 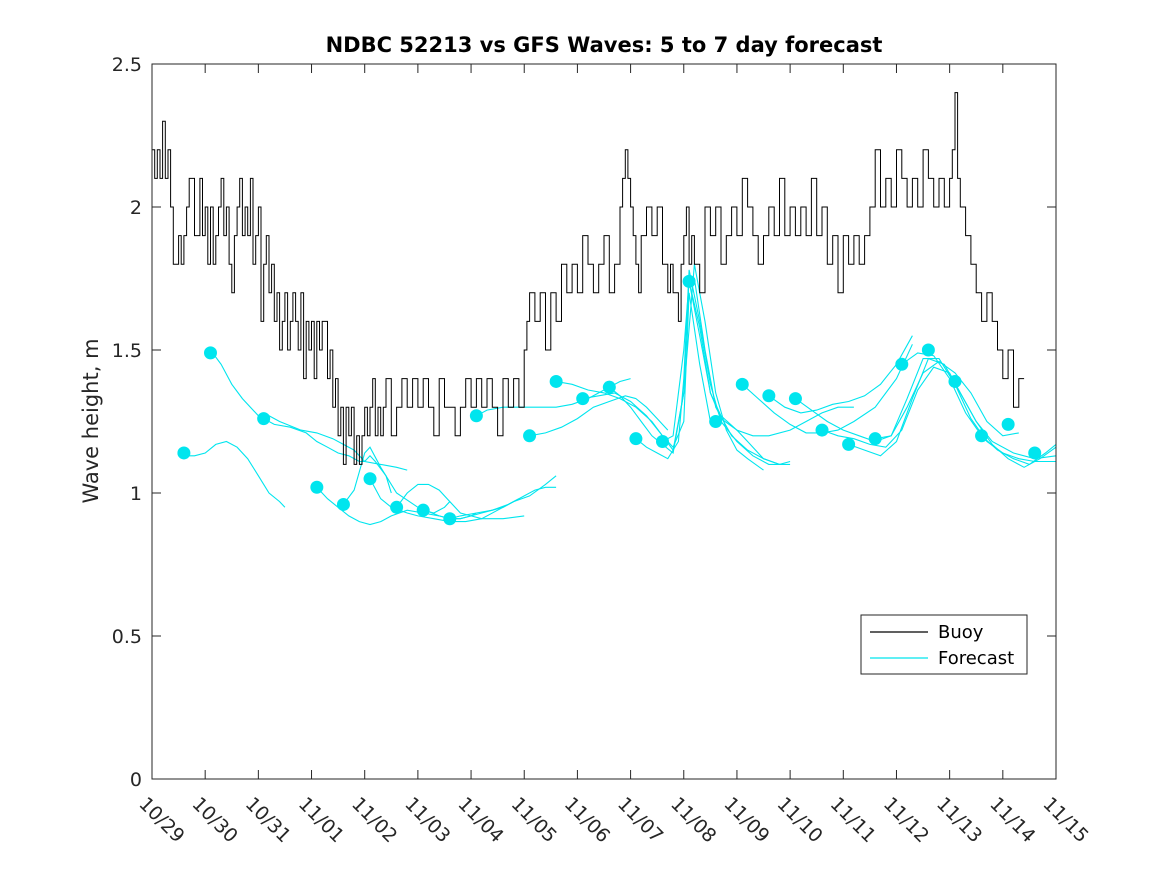 What do you see at coordinates (136, 208) in the screenshot?
I see `y-tick-label: 2` at bounding box center [136, 208].